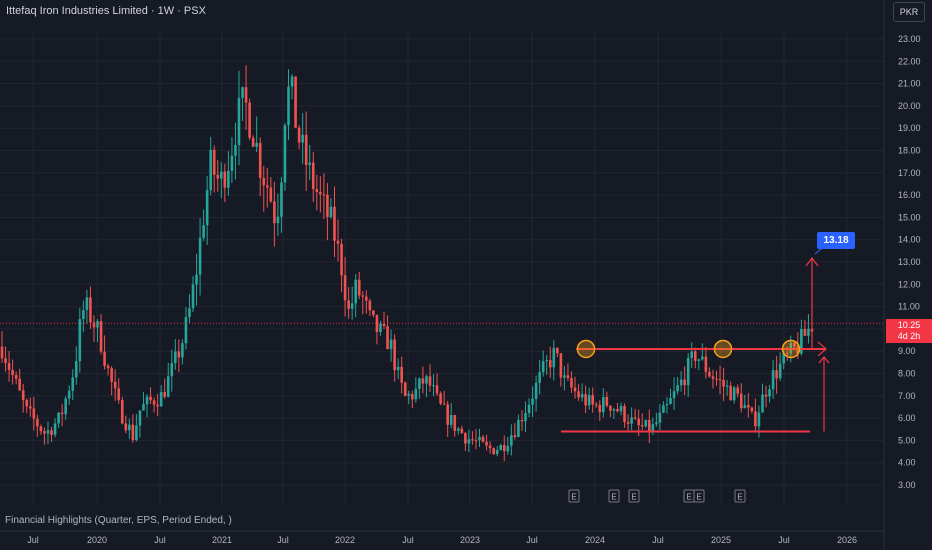  What do you see at coordinates (907, 440) in the screenshot?
I see `y-tick-label: 5.00` at bounding box center [907, 440].